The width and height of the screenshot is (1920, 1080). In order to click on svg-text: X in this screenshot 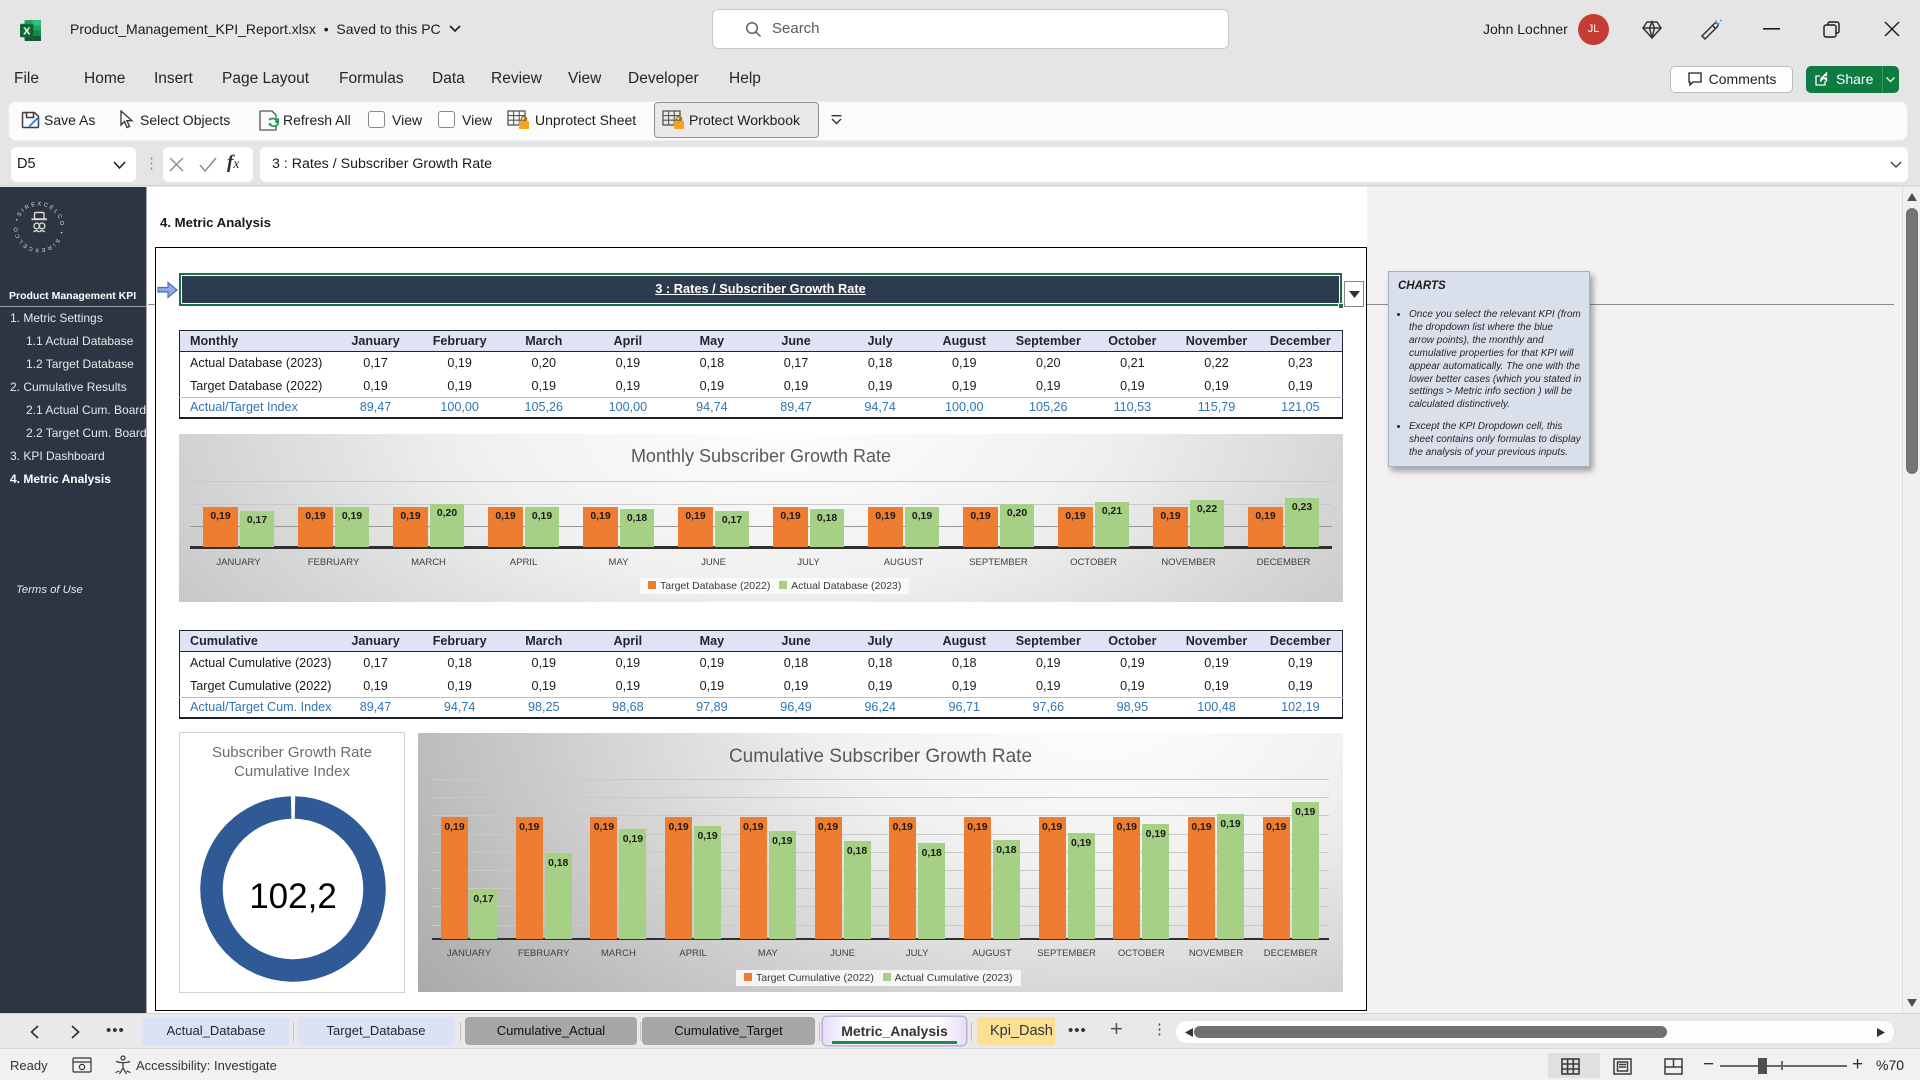, I will do `click(26, 31)`.